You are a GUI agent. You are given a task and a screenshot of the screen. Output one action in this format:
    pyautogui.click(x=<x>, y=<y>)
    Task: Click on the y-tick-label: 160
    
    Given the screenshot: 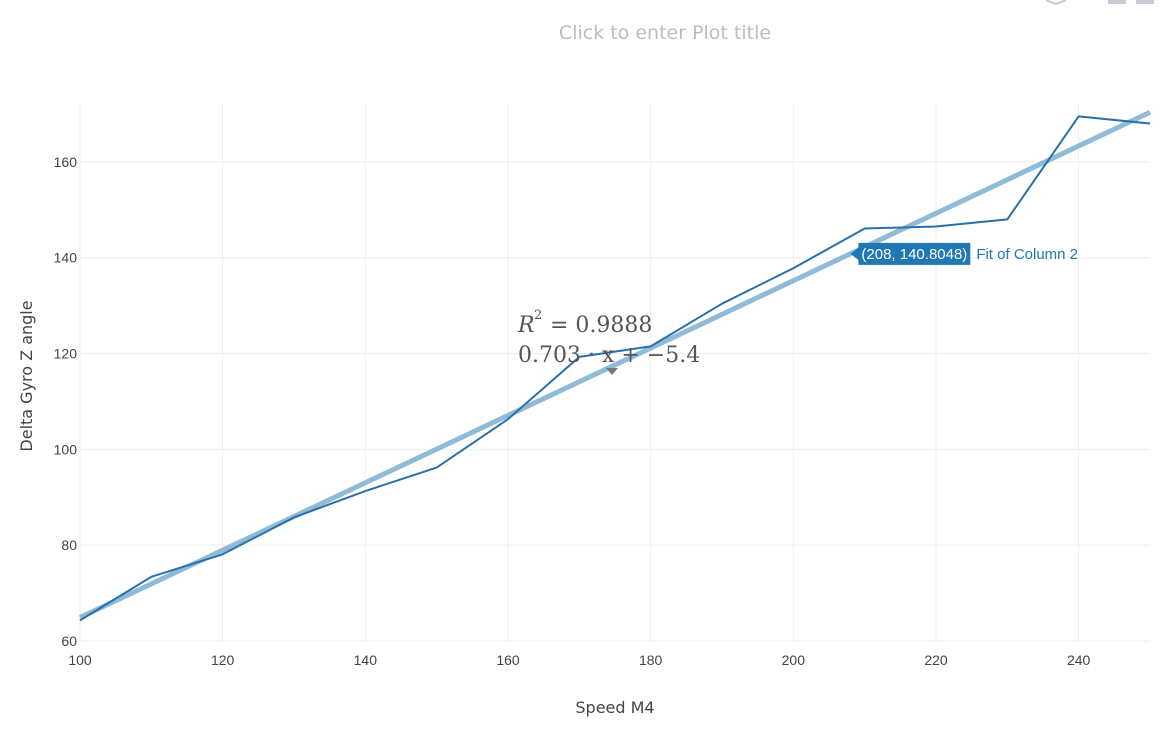 What is the action you would take?
    pyautogui.click(x=66, y=162)
    